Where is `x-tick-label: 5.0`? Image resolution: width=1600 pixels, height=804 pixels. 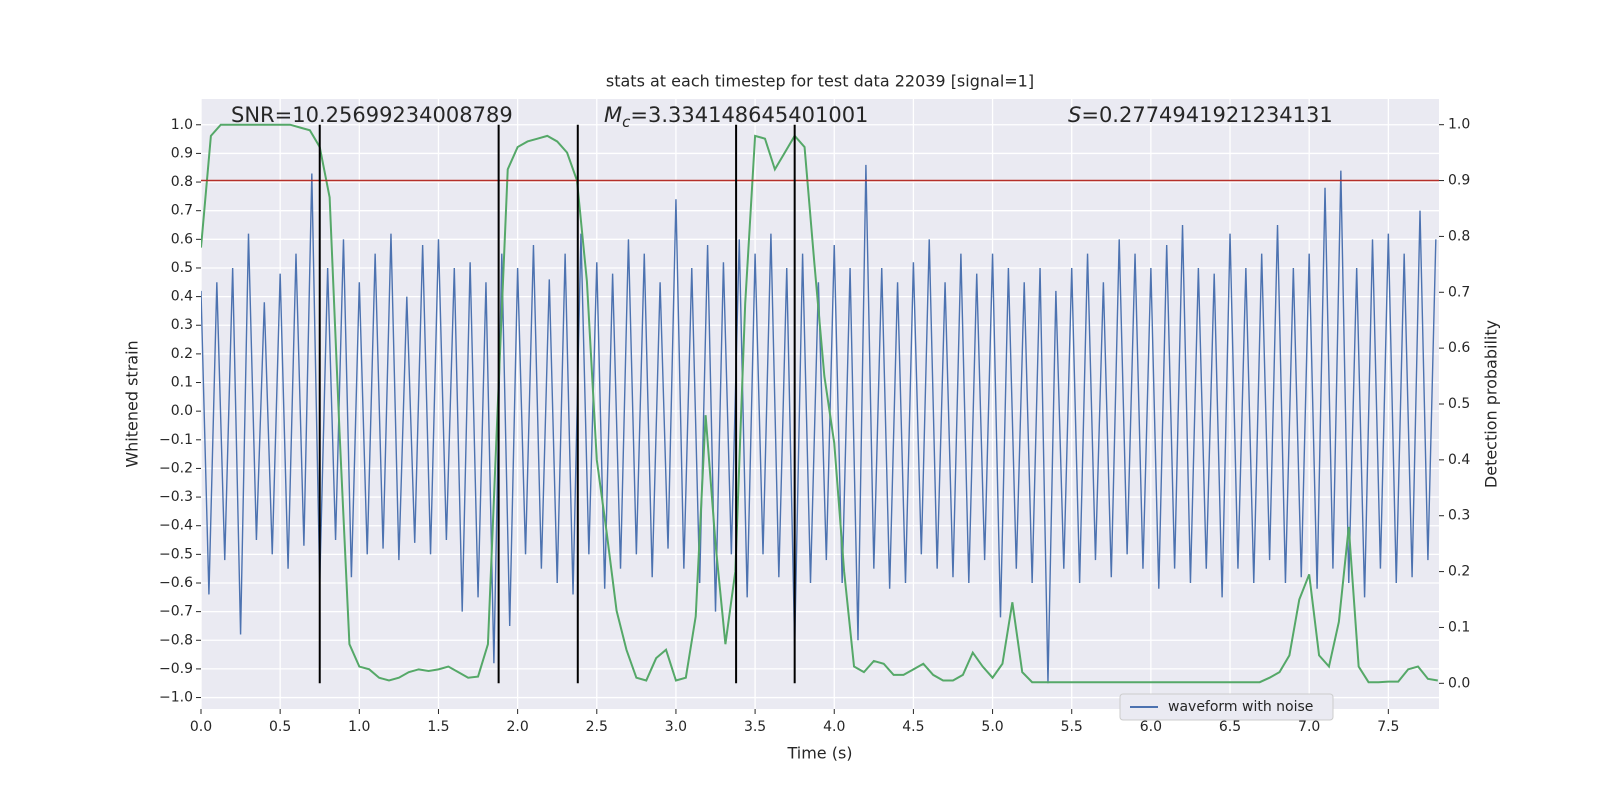 x-tick-label: 5.0 is located at coordinates (992, 727).